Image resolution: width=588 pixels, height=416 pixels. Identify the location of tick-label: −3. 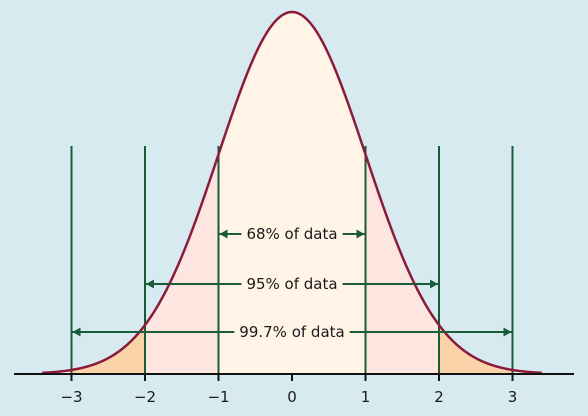
(71, 397).